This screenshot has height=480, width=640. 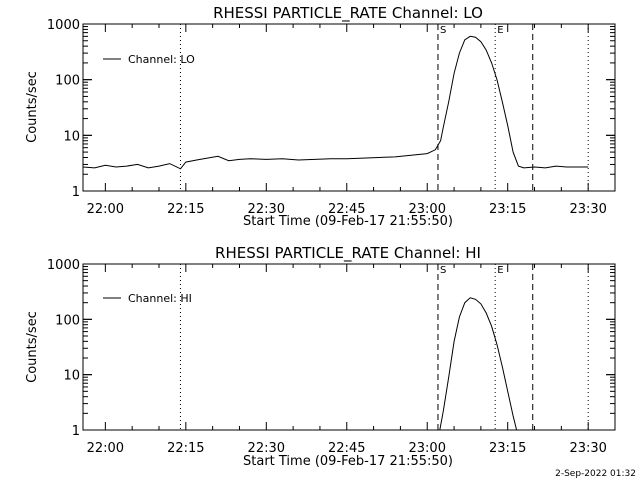 I want to click on legend: Channel: HI, so click(x=147, y=298).